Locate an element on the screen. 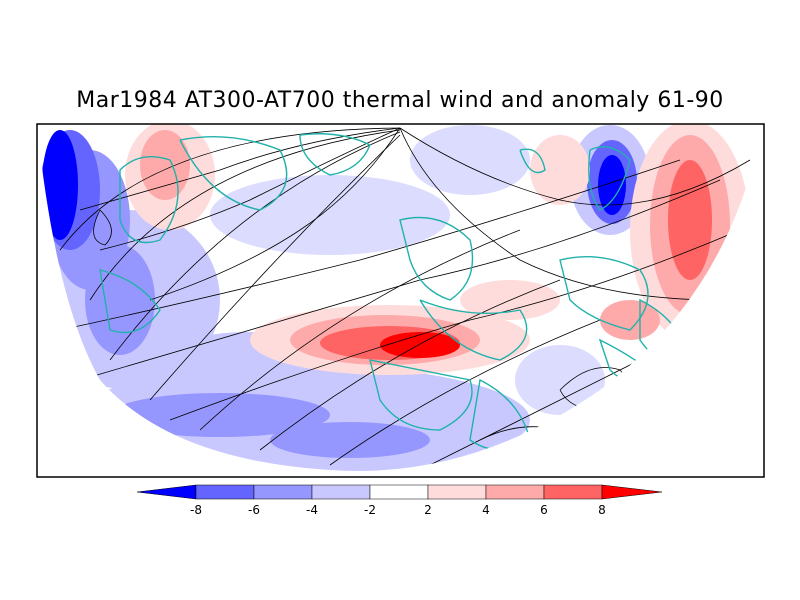 The image size is (800, 600). colorbar-tick-label: 2 is located at coordinates (428, 510).